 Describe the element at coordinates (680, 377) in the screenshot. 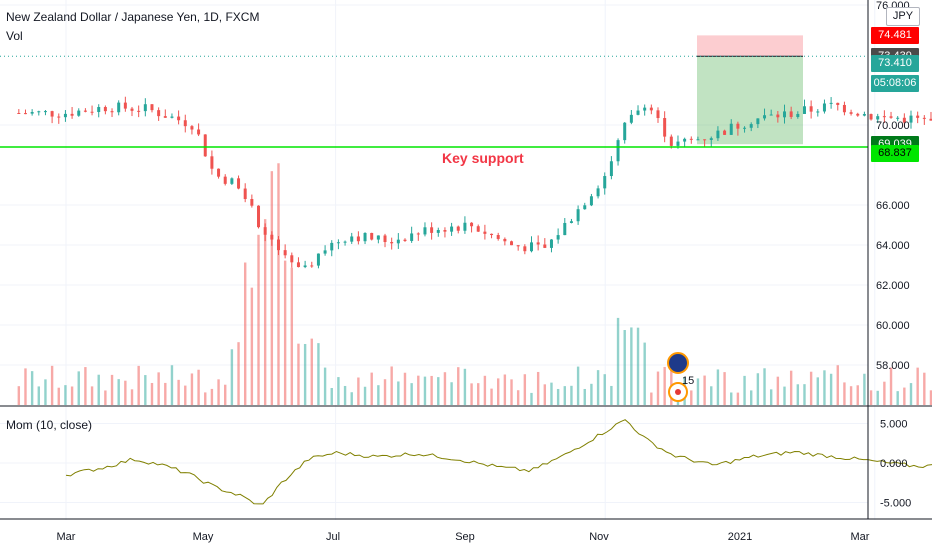

I see `event-badges: 15` at that location.